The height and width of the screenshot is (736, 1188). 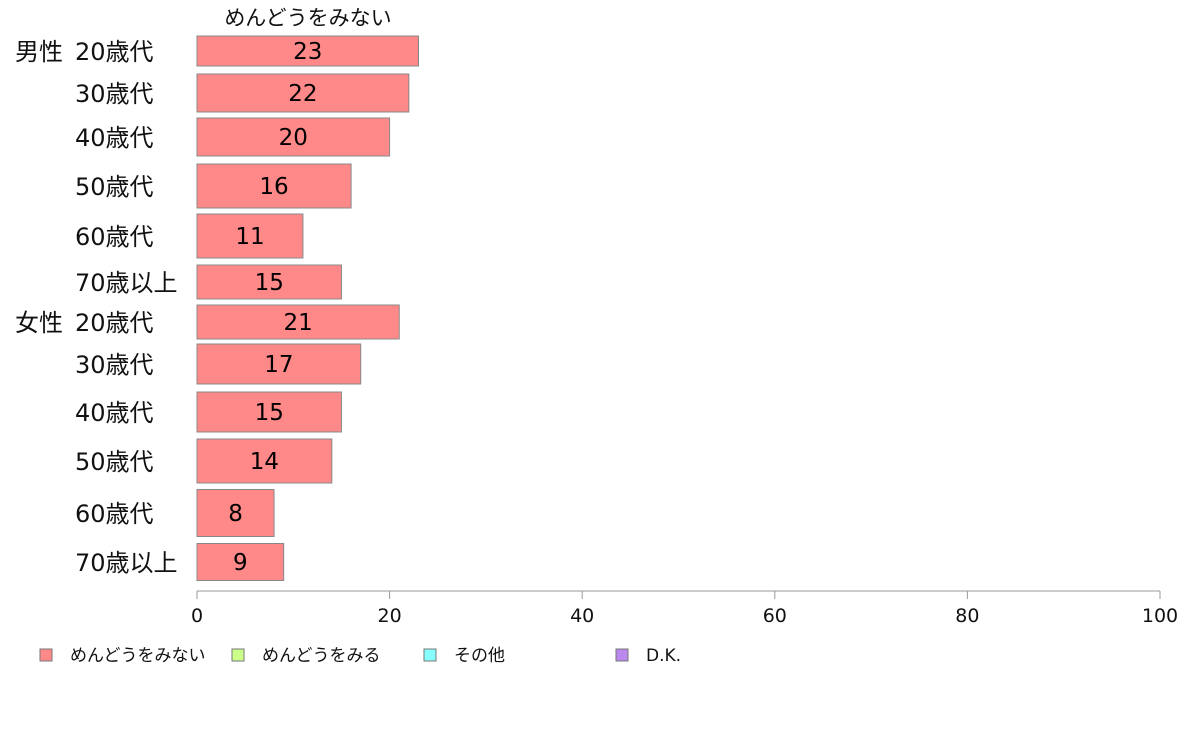 I want to click on x-tick-label: 80, so click(x=967, y=616).